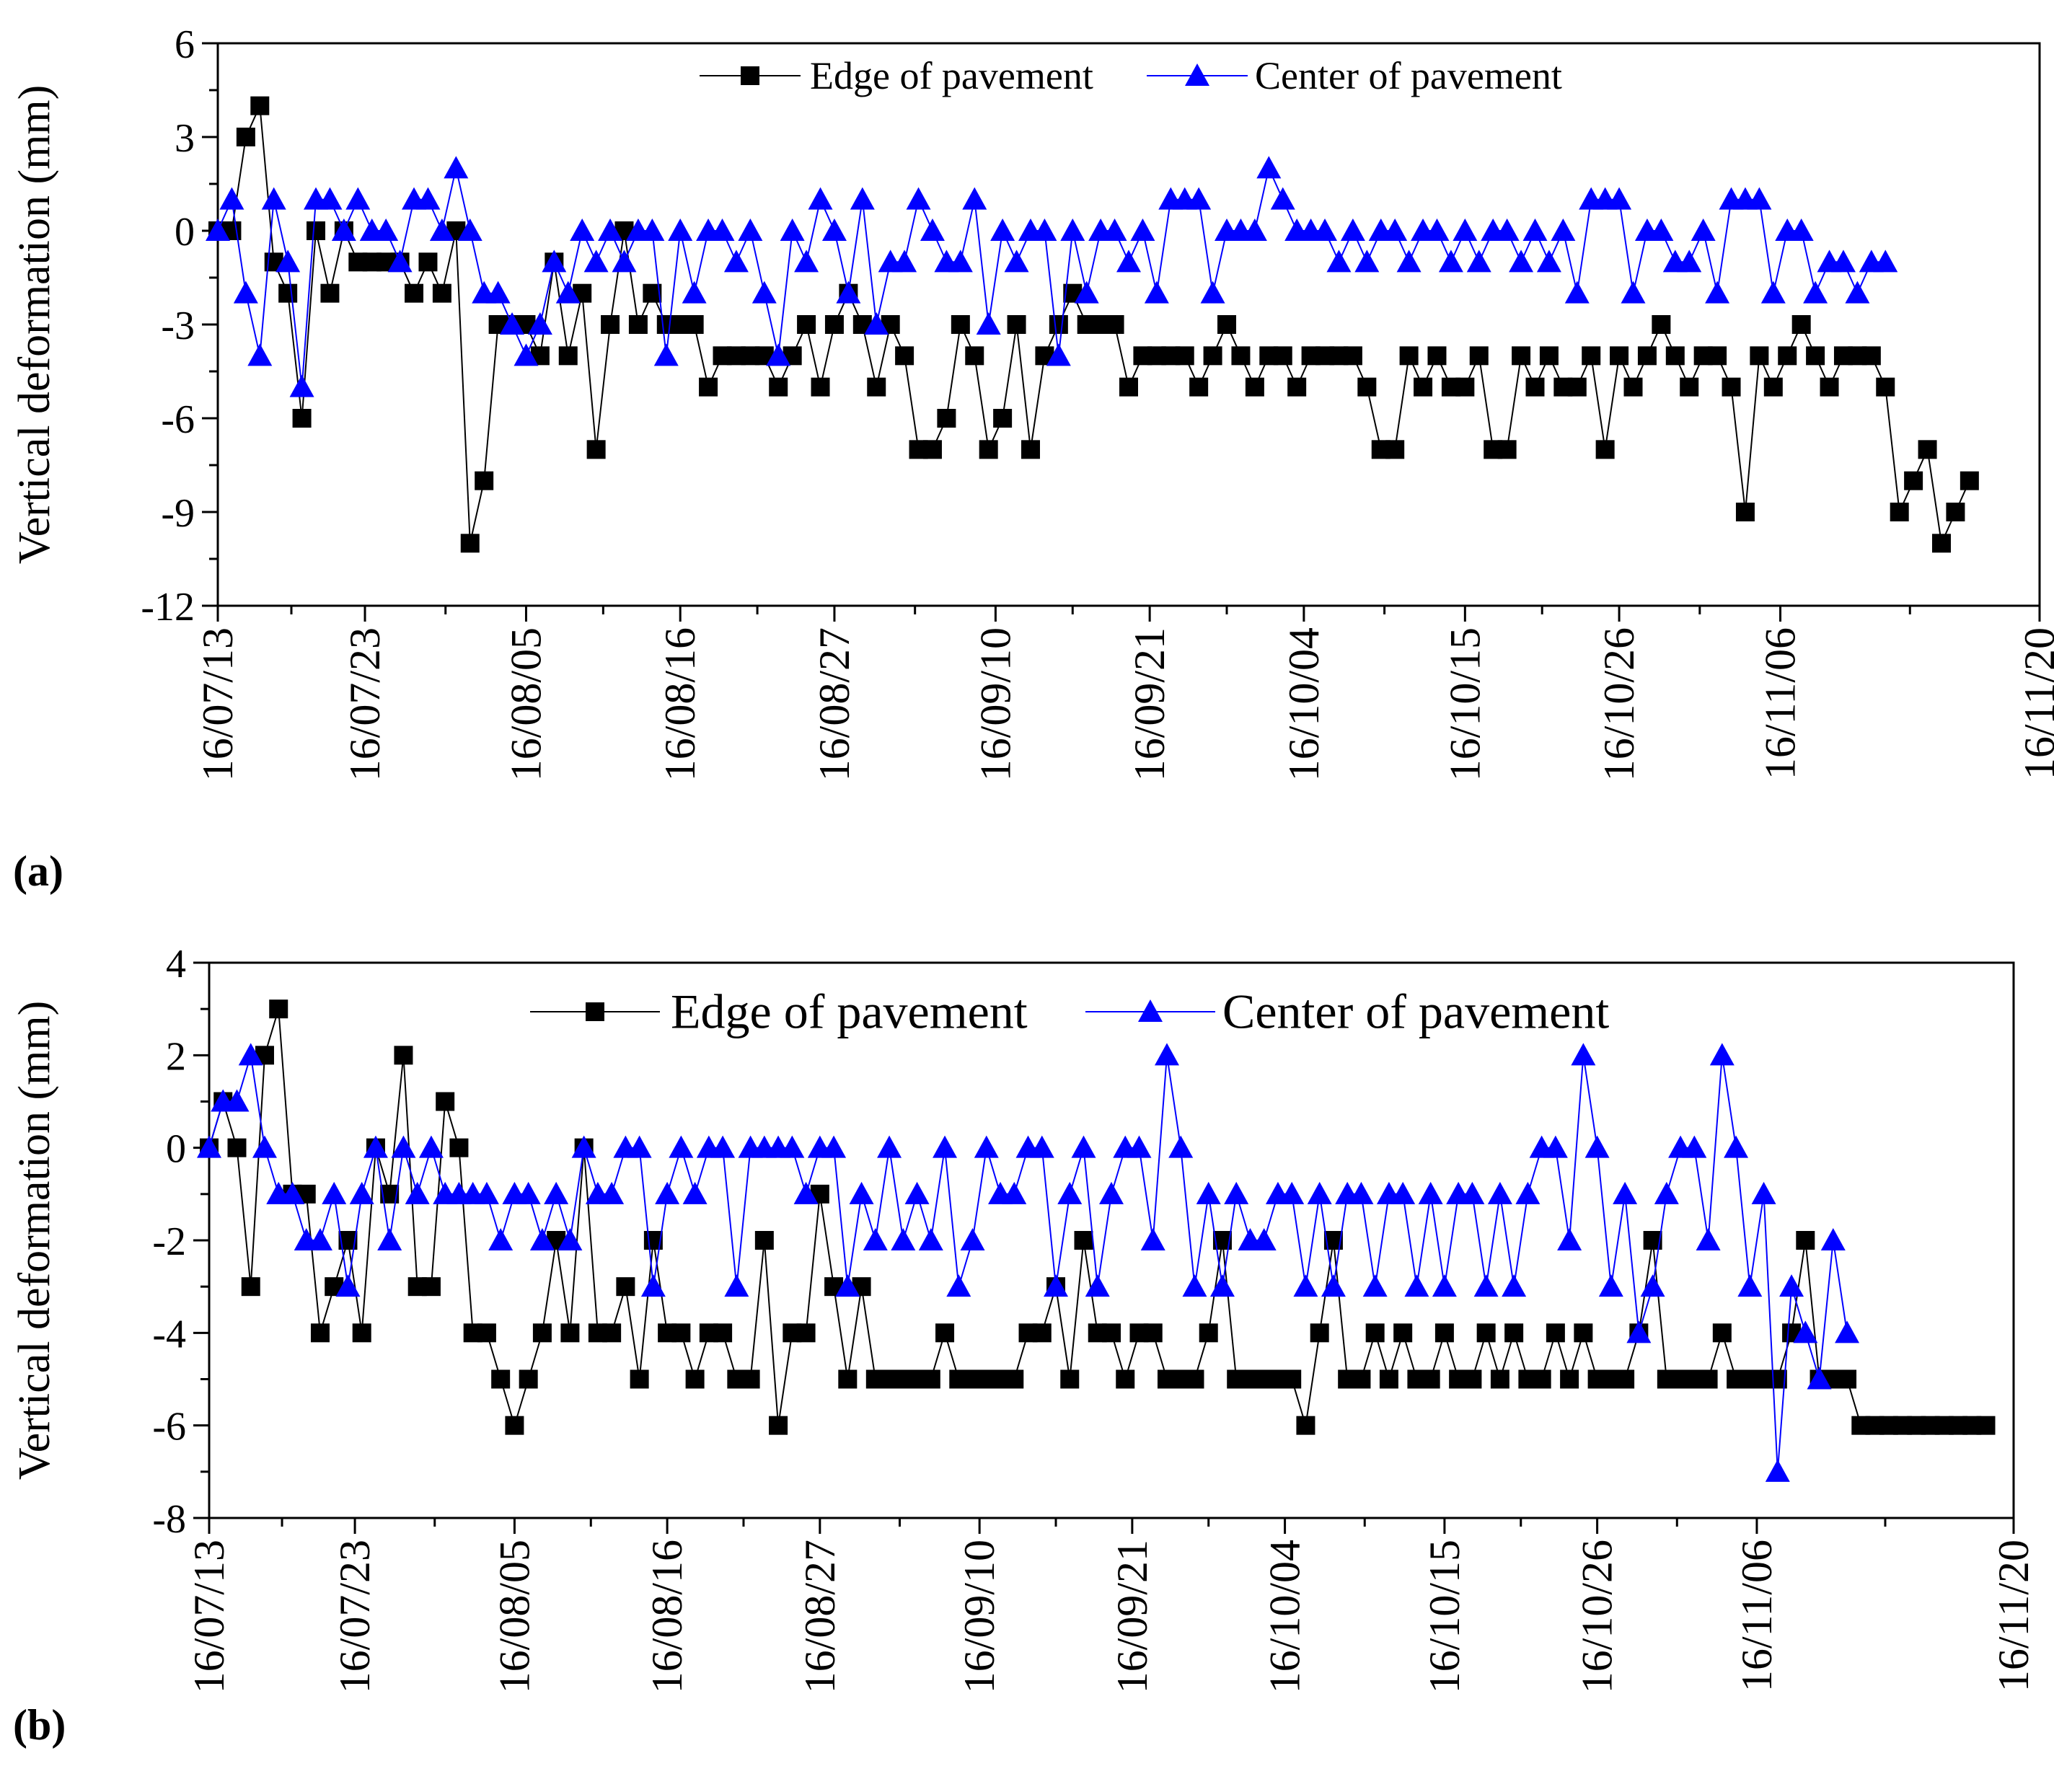 This screenshot has height=1792, width=2054. Describe the element at coordinates (1285, 1616) in the screenshot. I see `x-tick-label: 16/10/04` at that location.